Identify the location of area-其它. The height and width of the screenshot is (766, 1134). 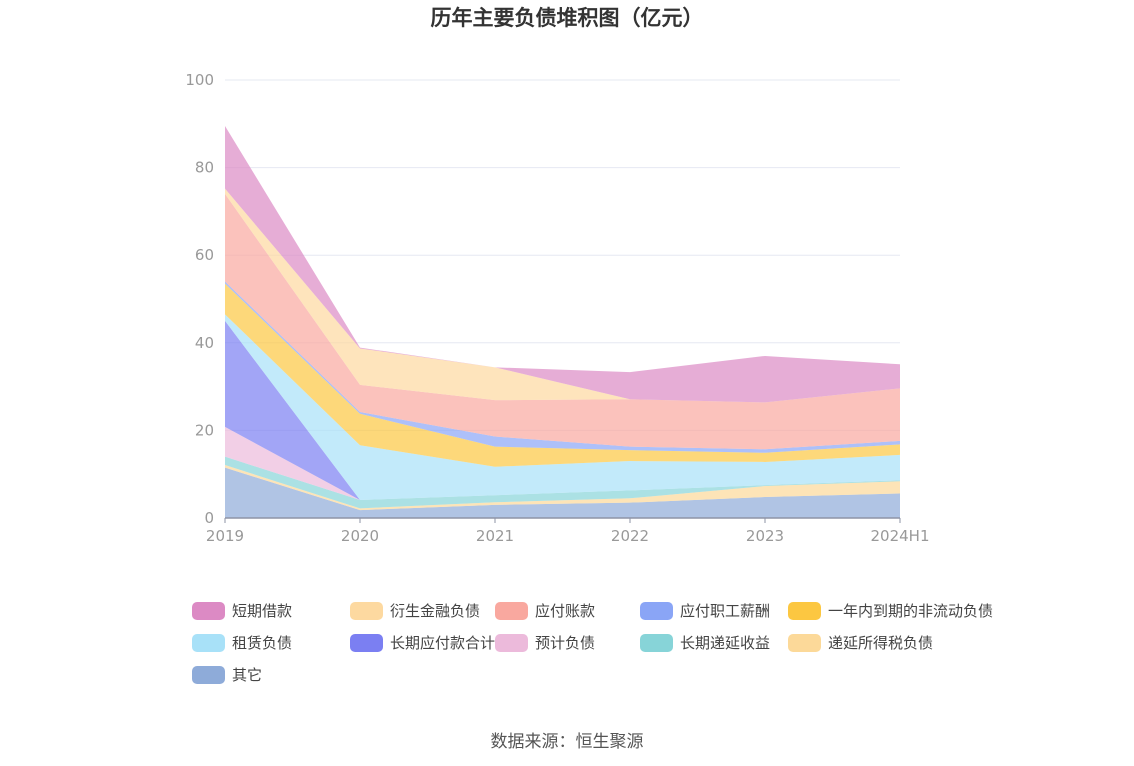
(562, 492).